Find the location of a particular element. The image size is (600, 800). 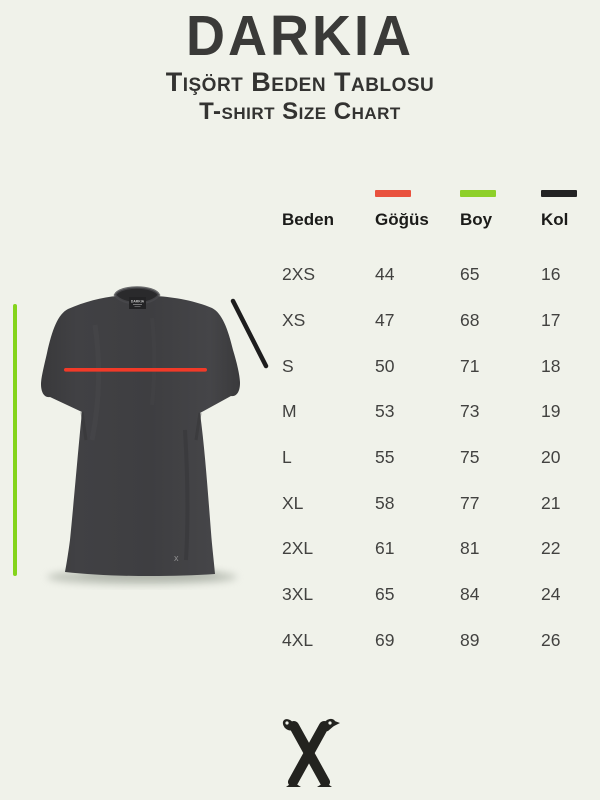

chest-cell: 53 is located at coordinates (385, 411).